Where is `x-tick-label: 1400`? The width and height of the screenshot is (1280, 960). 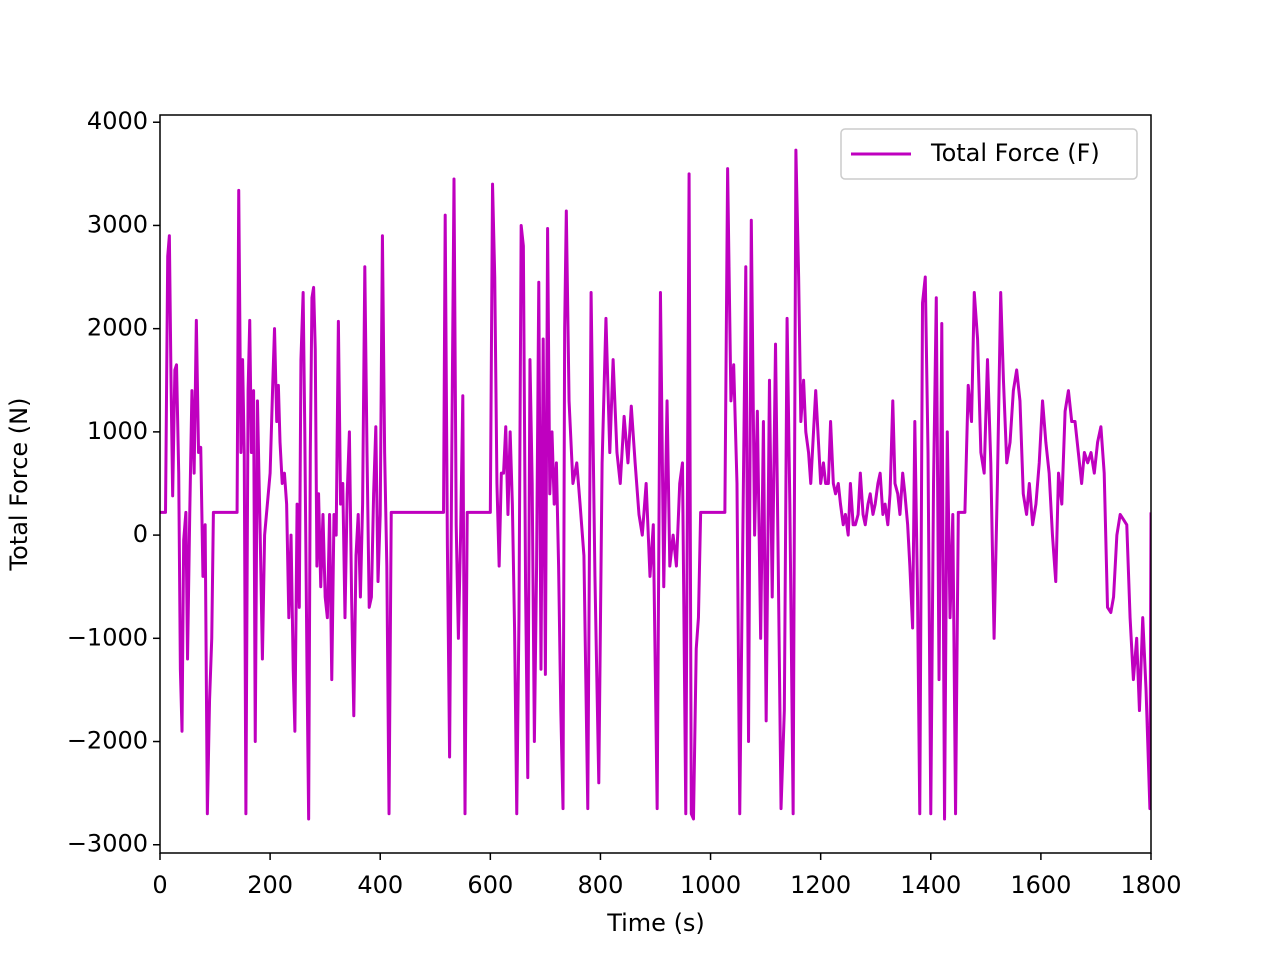
x-tick-label: 1400 is located at coordinates (930, 885).